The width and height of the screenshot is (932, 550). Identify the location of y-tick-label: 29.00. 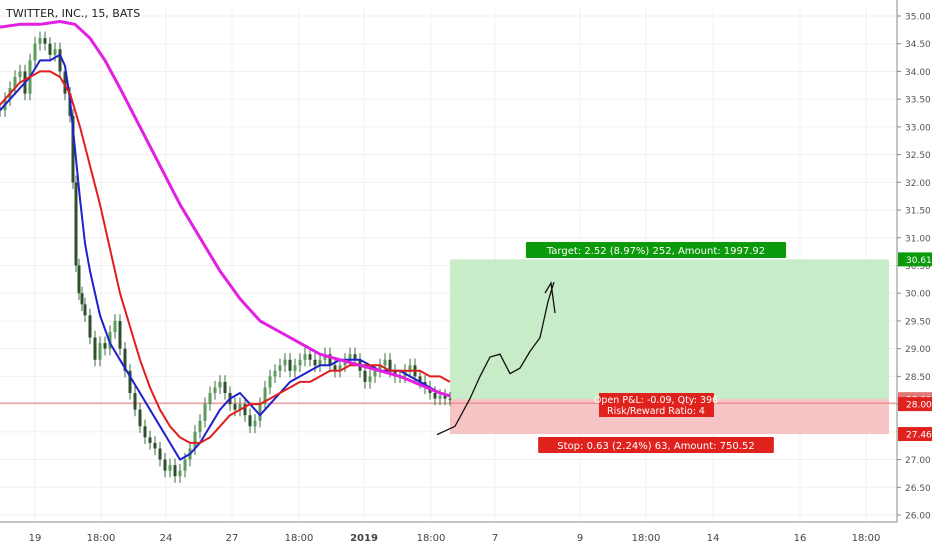
(918, 350).